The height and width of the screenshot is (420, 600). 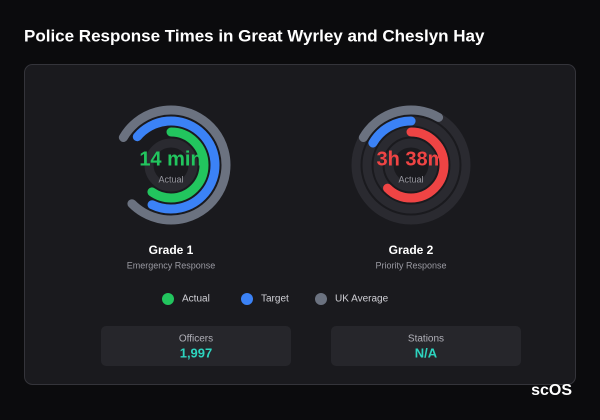 What do you see at coordinates (410, 265) in the screenshot?
I see `gauge-subtitle: Priority Response` at bounding box center [410, 265].